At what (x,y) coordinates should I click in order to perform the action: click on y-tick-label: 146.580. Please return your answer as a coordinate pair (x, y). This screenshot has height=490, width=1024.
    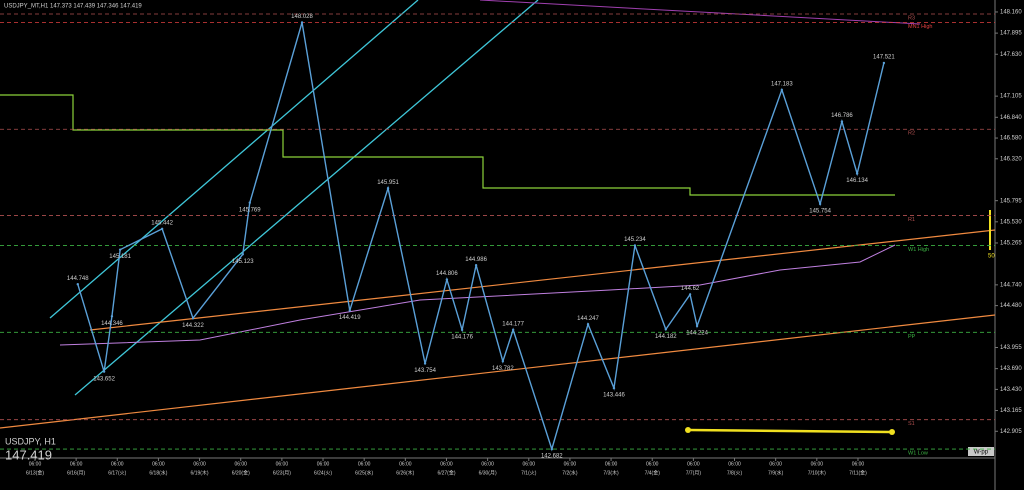
    Looking at the image, I should click on (1011, 139).